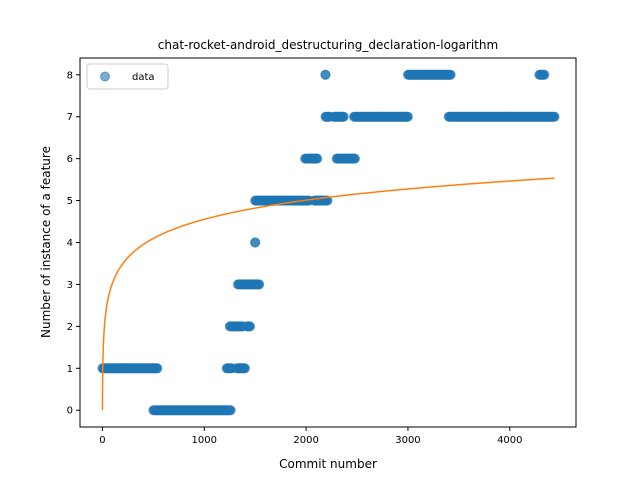 The height and width of the screenshot is (480, 640). What do you see at coordinates (407, 440) in the screenshot?
I see `x-tick-label: 3000` at bounding box center [407, 440].